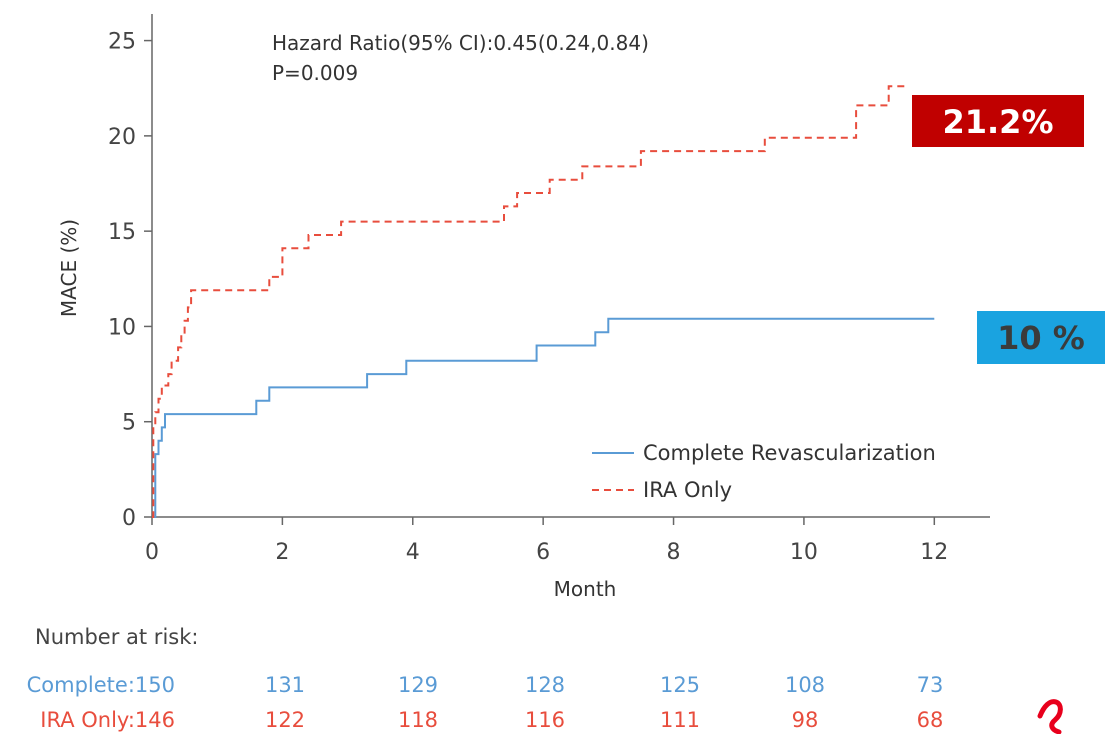  Describe the element at coordinates (418, 685) in the screenshot. I see `risk-value: 129` at that location.